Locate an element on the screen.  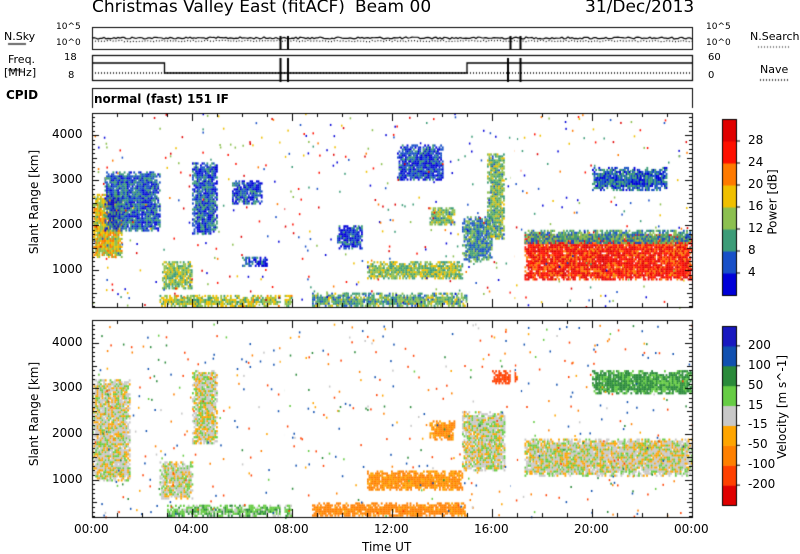
velocity-ylabel: Slant Range [km] is located at coordinates (34, 414).